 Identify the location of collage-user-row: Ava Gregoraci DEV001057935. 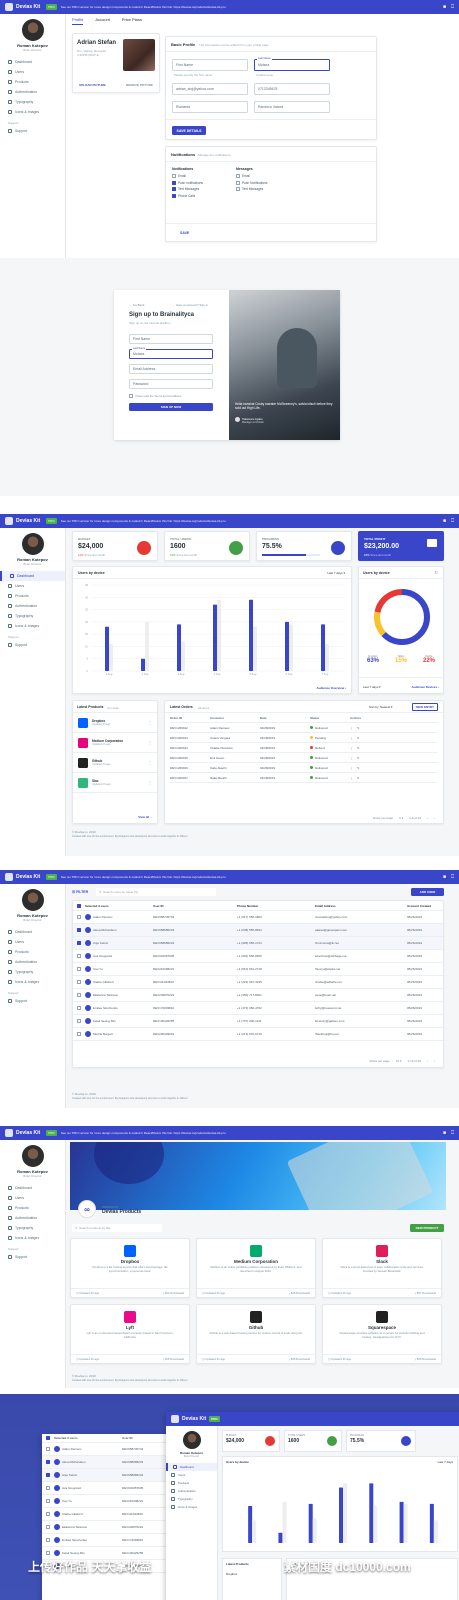
(112, 1488).